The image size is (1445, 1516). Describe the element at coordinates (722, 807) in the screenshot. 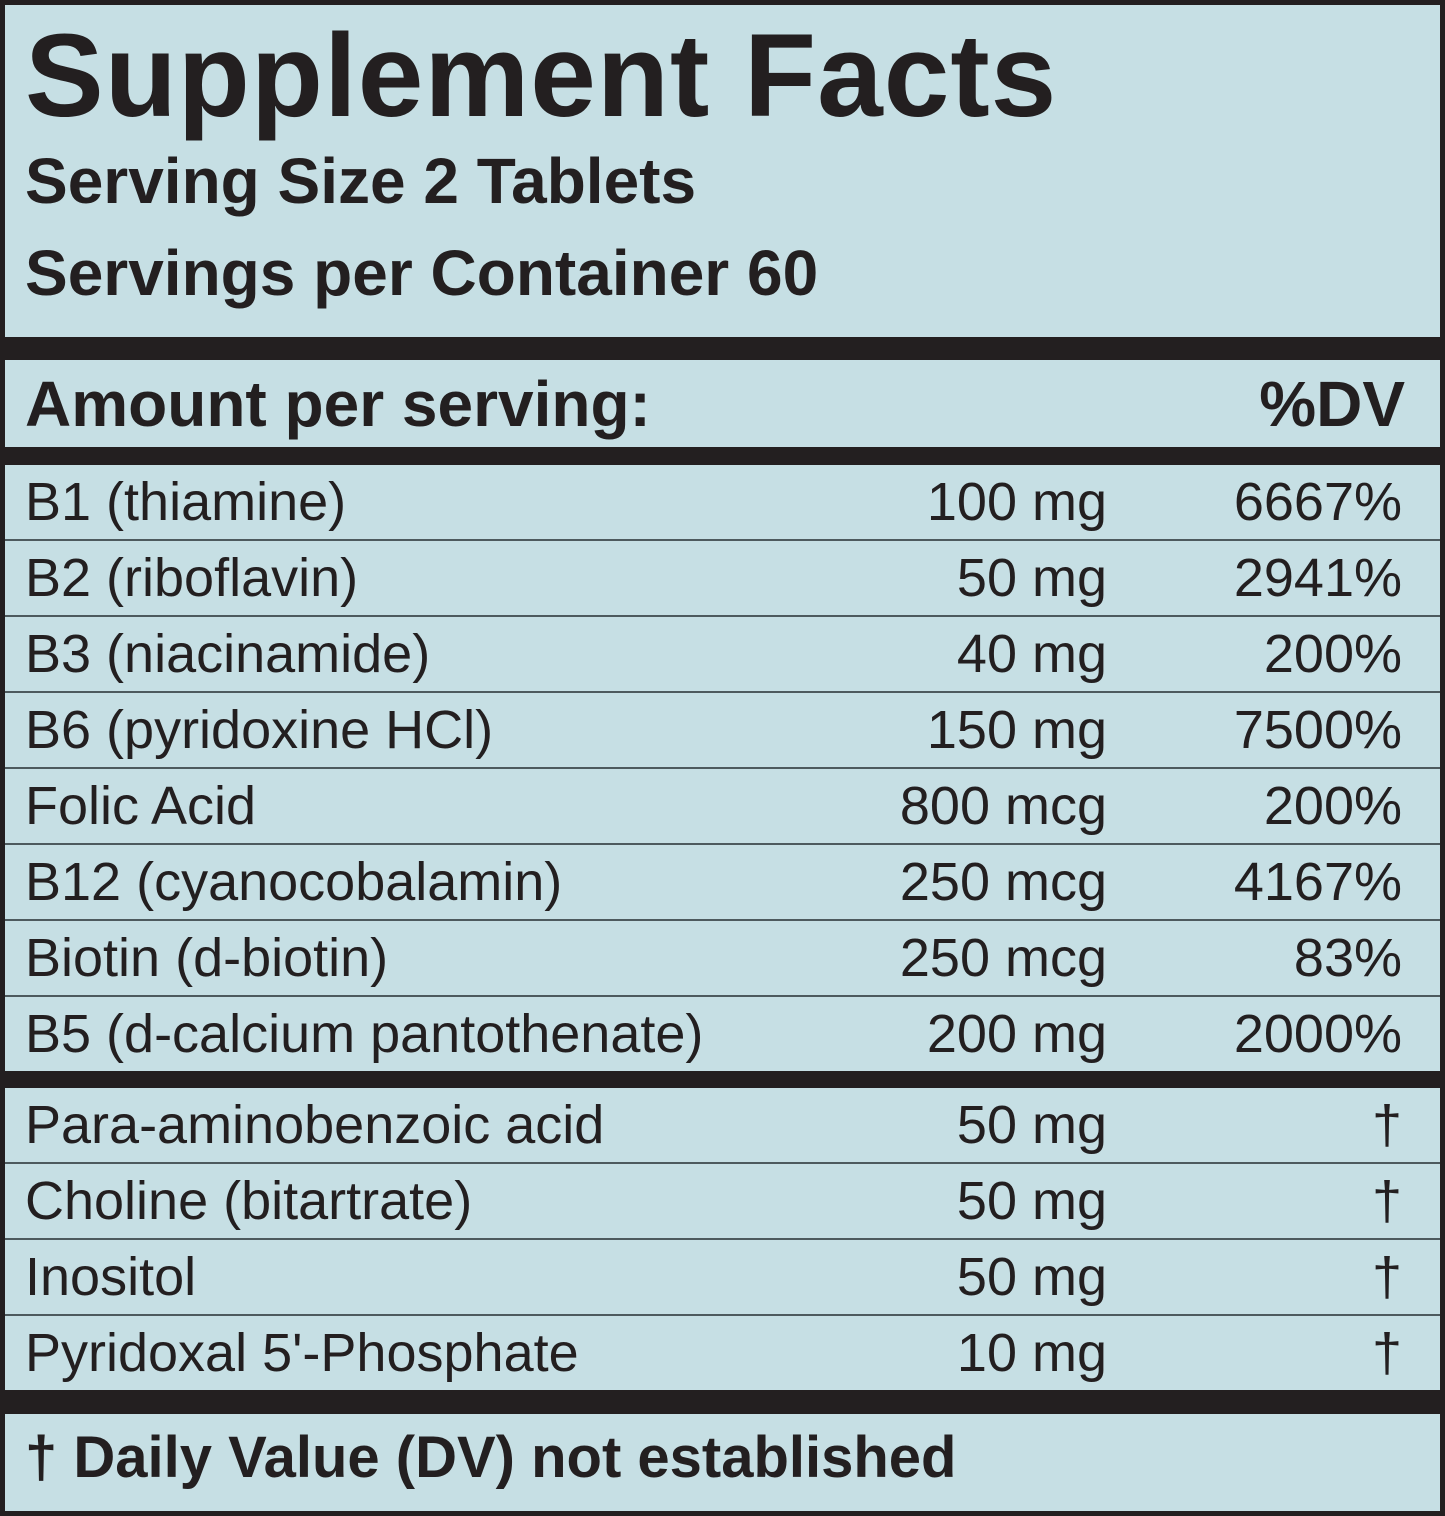

I see `nutrient-row: Folic Acid 800 mcg 200%` at that location.